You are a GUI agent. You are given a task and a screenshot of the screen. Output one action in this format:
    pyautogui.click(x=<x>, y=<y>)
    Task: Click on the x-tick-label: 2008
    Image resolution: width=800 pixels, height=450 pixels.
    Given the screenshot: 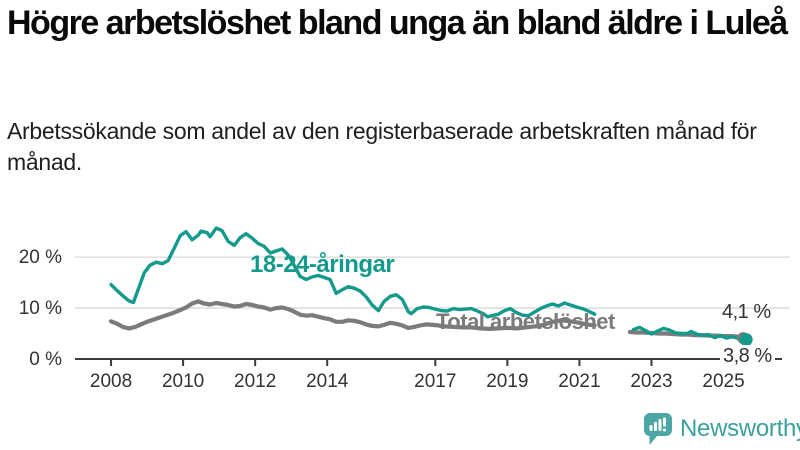 What is the action you would take?
    pyautogui.click(x=111, y=381)
    